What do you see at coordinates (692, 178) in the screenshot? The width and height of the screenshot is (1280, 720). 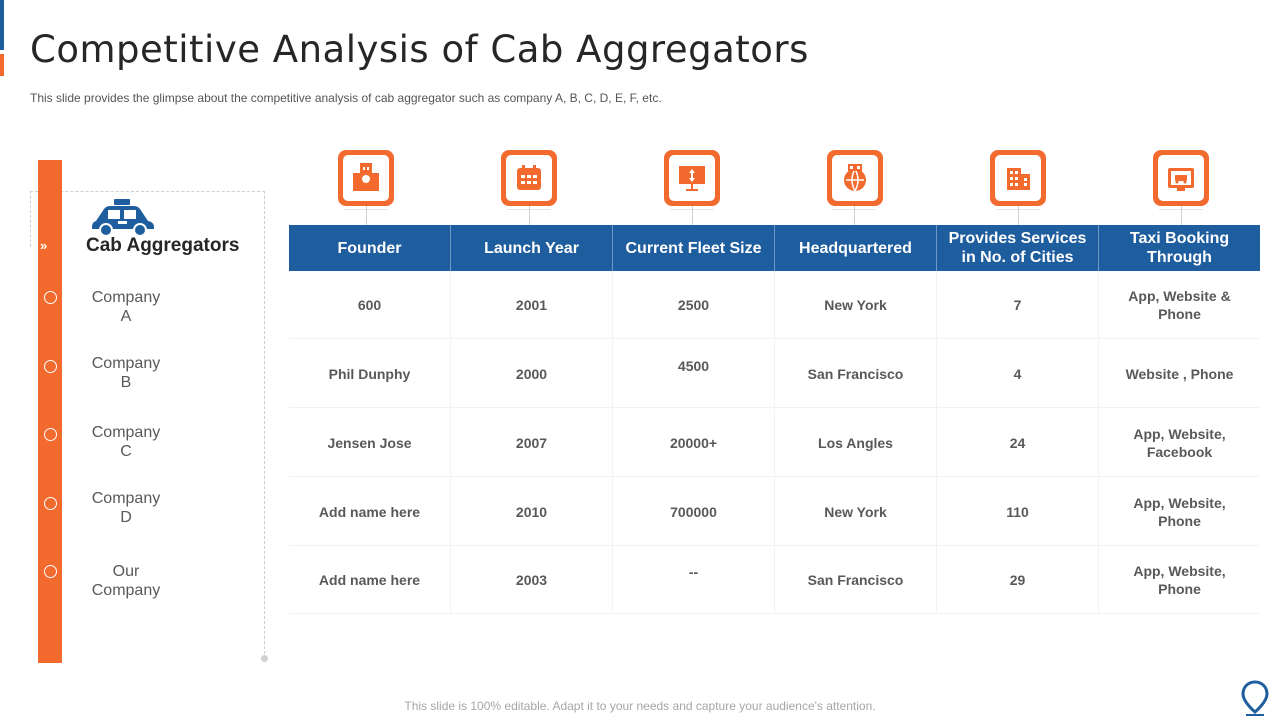 I see `presentation-icon` at bounding box center [692, 178].